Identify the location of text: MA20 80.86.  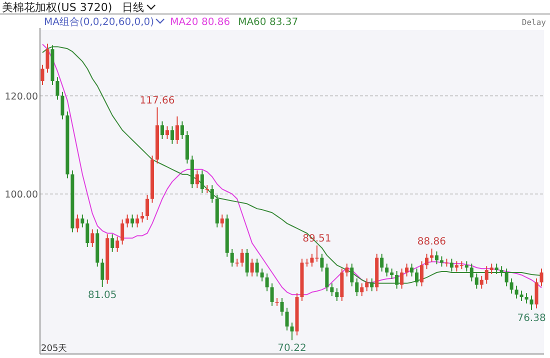
(200, 22).